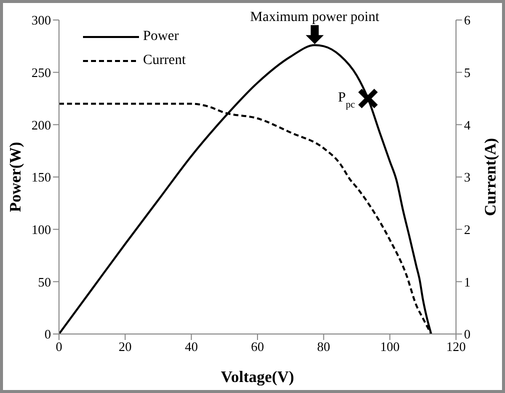 The image size is (505, 393). Describe the element at coordinates (347, 100) in the screenshot. I see `annotation: P$_{pc}$` at that location.